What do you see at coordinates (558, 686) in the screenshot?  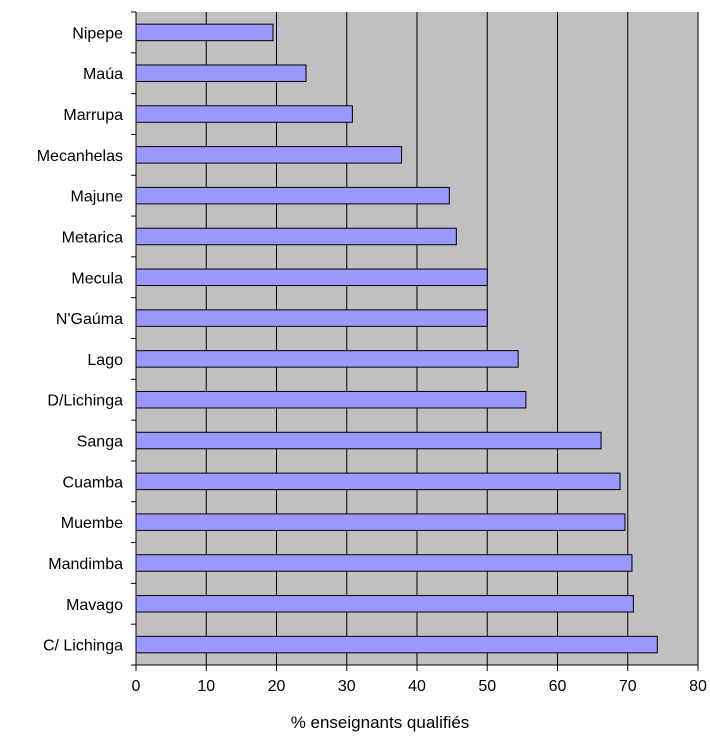 I see `x-tick-label: 60` at bounding box center [558, 686].